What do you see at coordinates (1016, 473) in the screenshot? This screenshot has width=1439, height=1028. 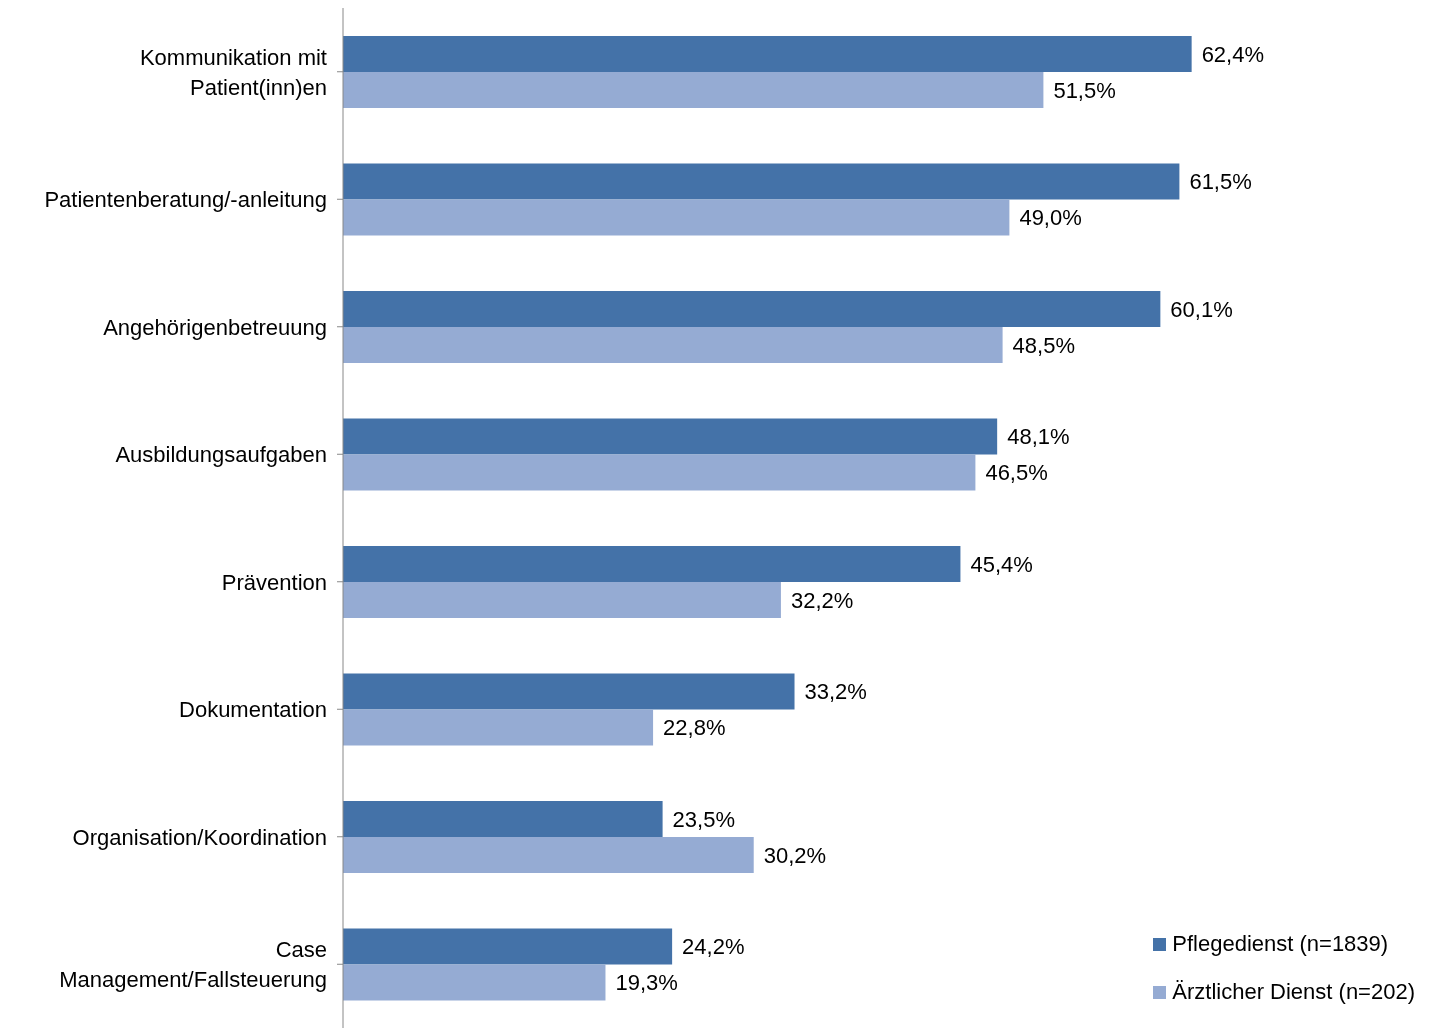 I see `data-label: 46,5%` at bounding box center [1016, 473].